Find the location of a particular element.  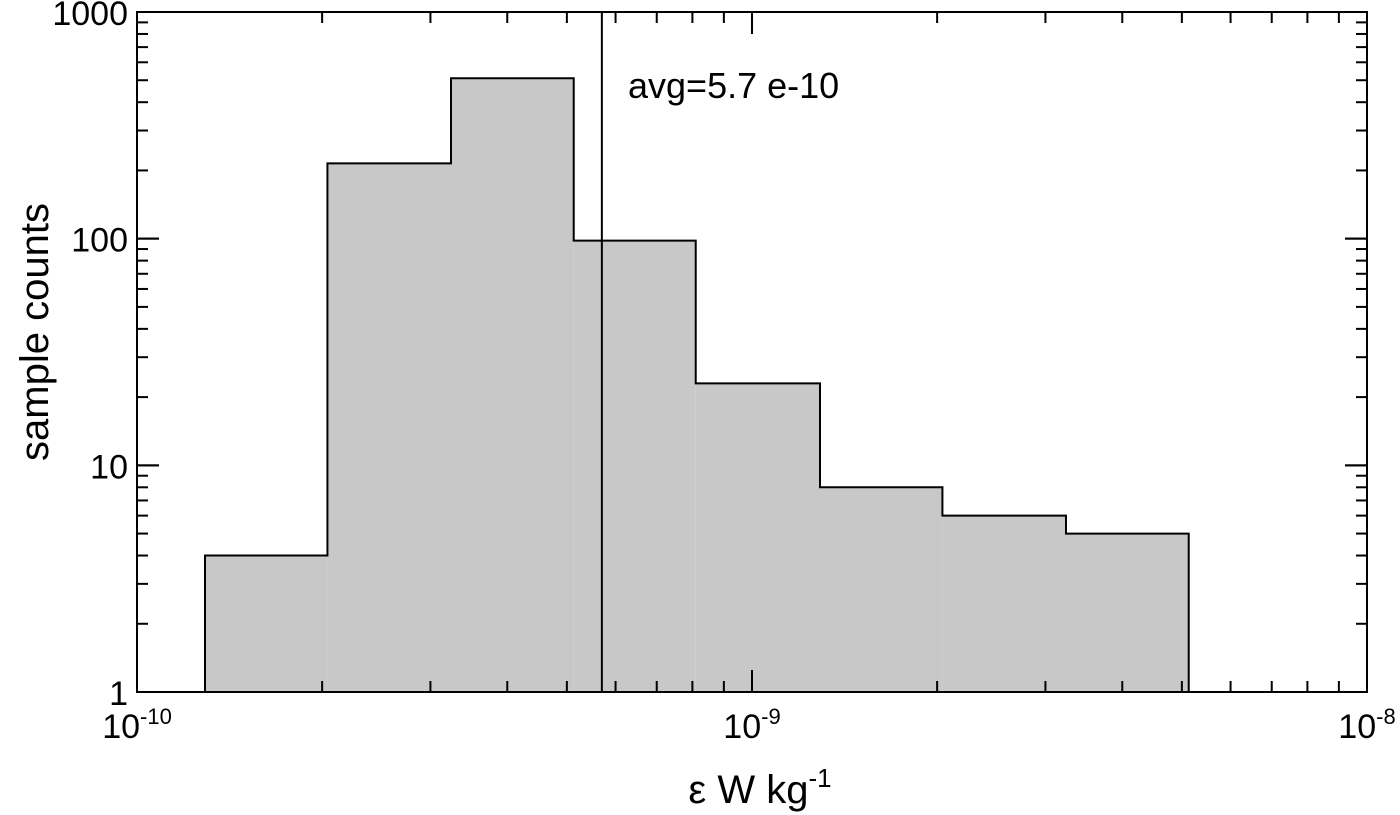

x-axis-label-exponent: -1 is located at coordinates (819, 778).